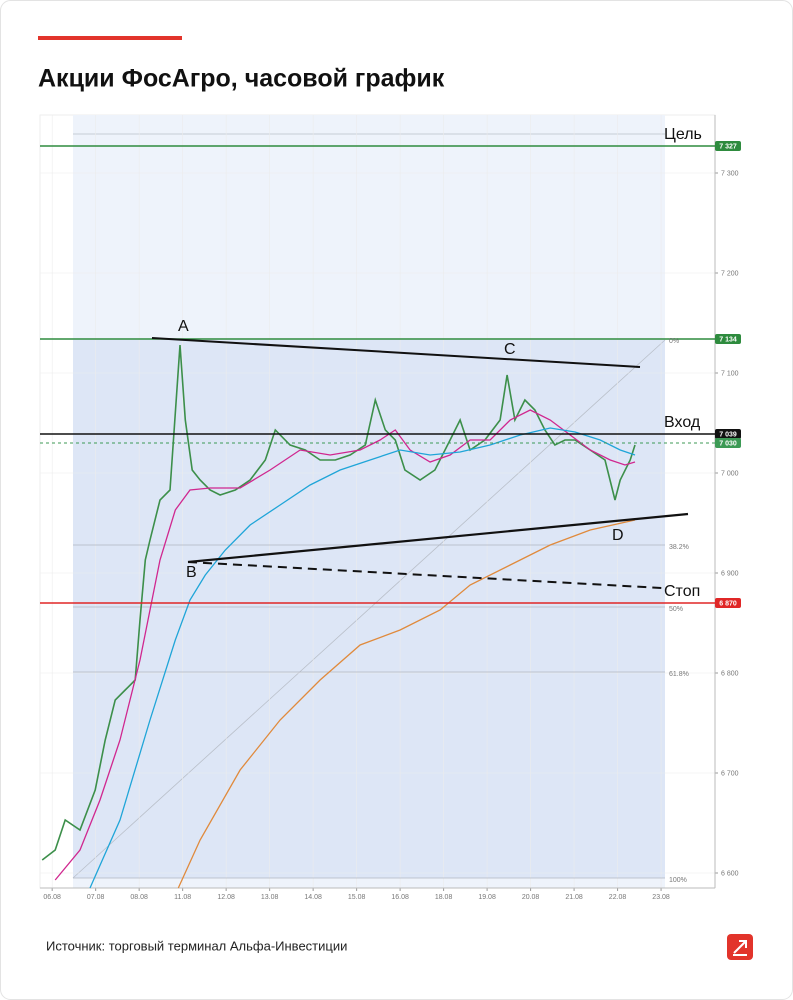 The width and height of the screenshot is (793, 1000). Describe the element at coordinates (678, 880) in the screenshot. I see `fib-label: 100%` at that location.